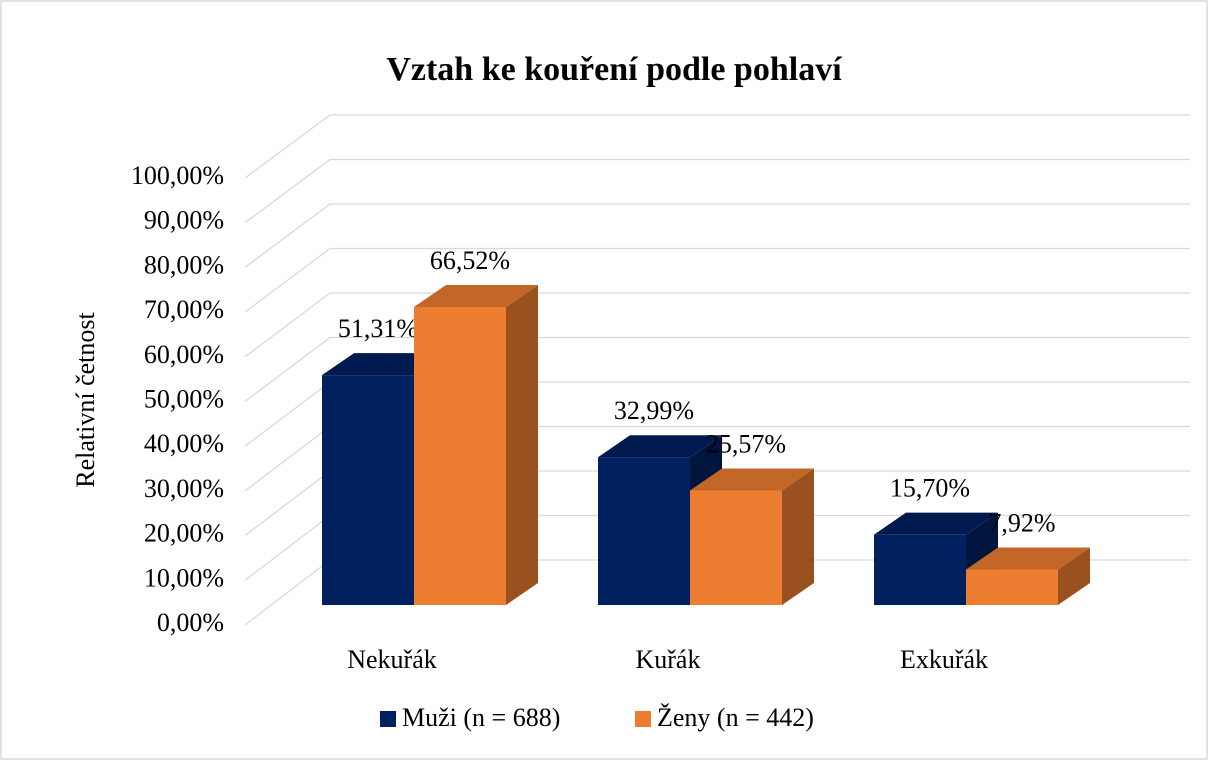 Image resolution: width=1208 pixels, height=760 pixels. I want to click on y-tick-label: 40,00%, so click(184, 443).